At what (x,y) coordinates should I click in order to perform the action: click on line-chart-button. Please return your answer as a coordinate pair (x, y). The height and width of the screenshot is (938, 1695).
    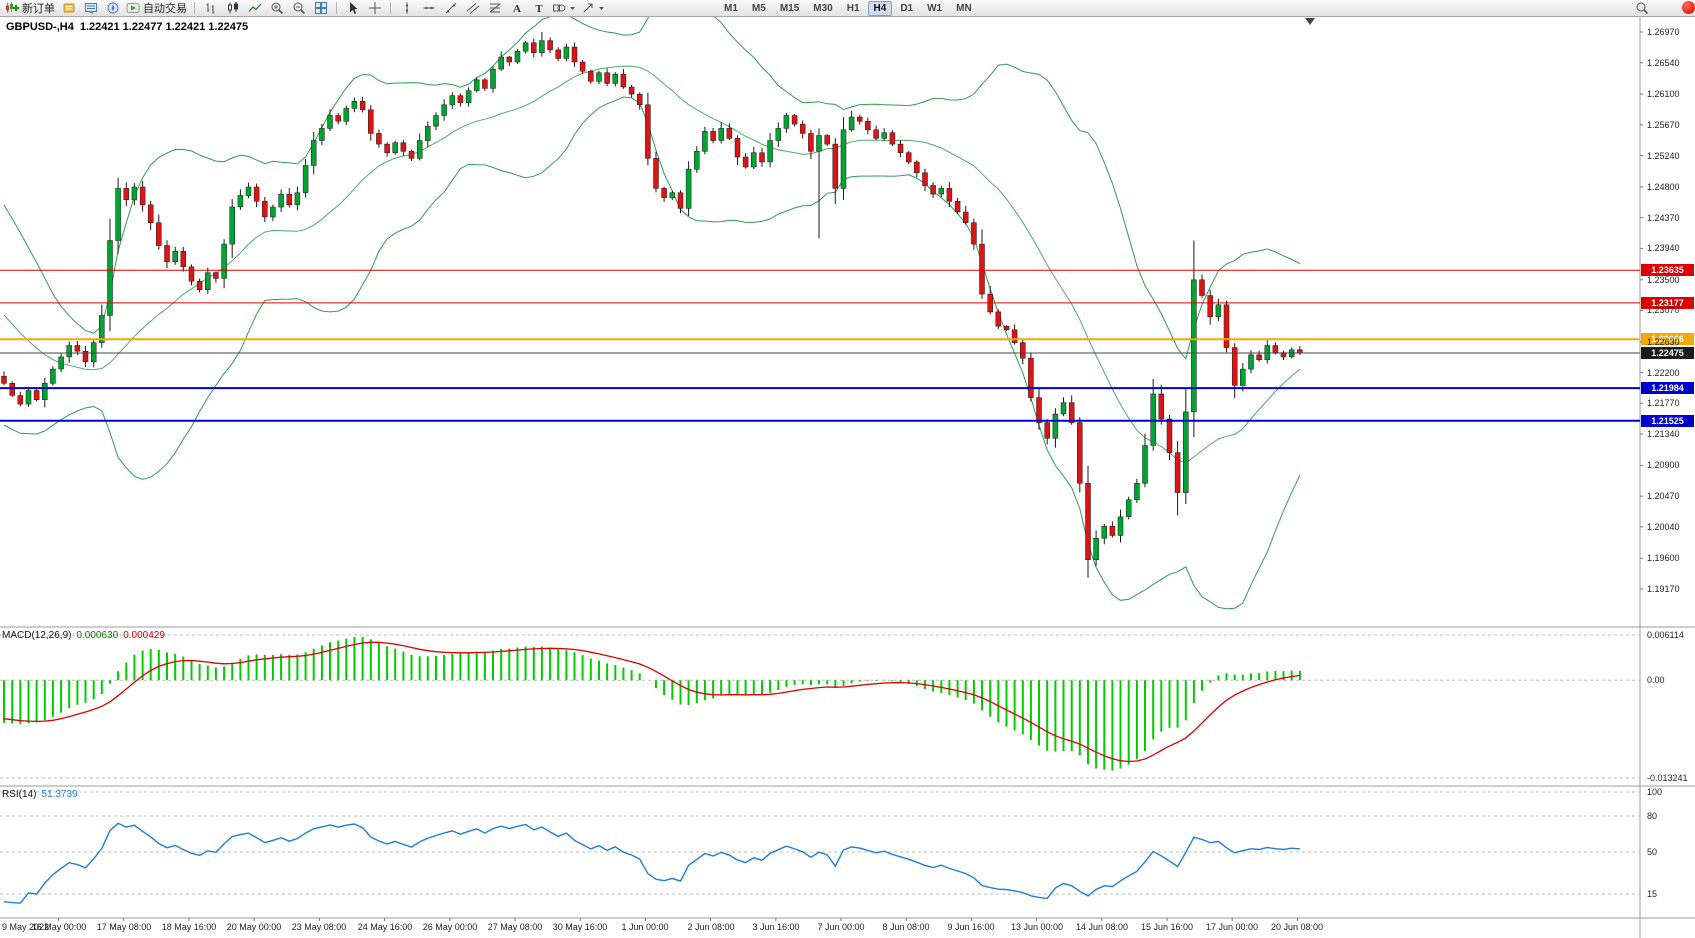
    Looking at the image, I should click on (254, 8).